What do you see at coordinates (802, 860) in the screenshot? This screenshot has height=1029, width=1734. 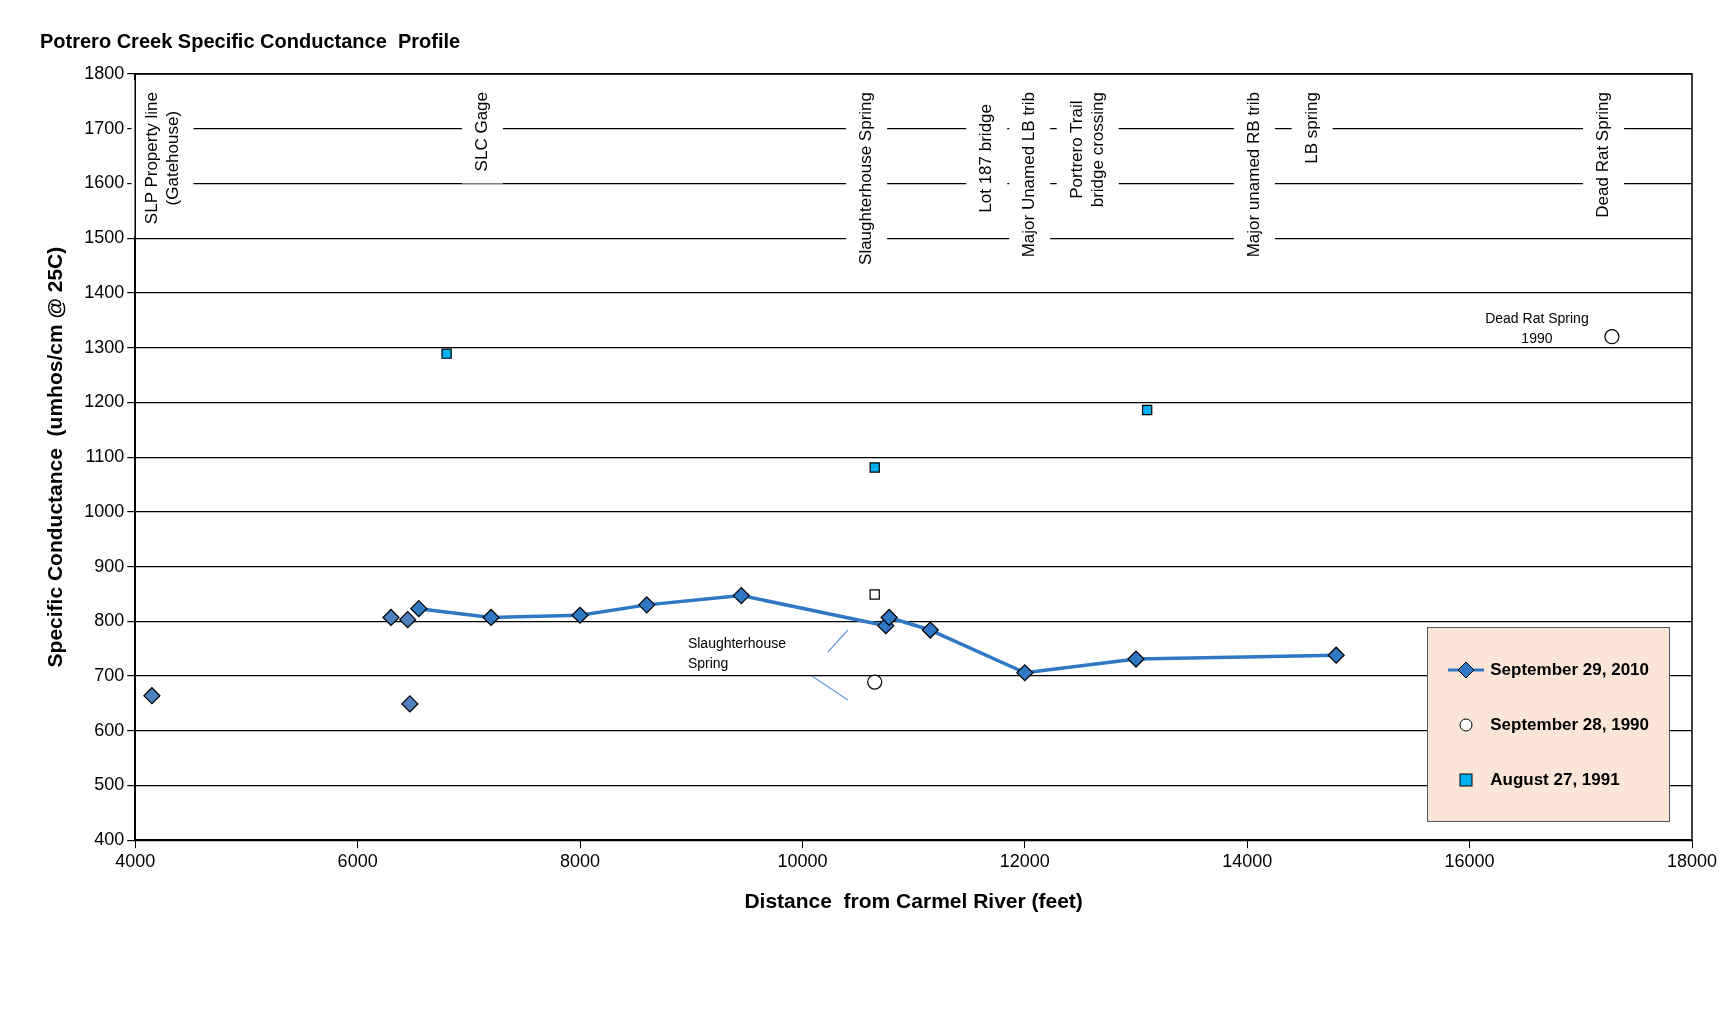 I see `x-tick-label: 10000` at bounding box center [802, 860].